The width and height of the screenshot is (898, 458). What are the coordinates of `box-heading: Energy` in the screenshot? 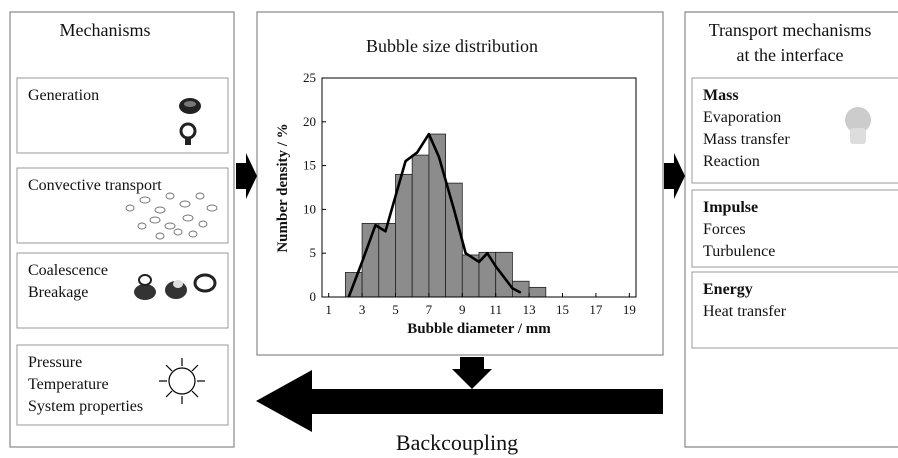 It's located at (728, 289).